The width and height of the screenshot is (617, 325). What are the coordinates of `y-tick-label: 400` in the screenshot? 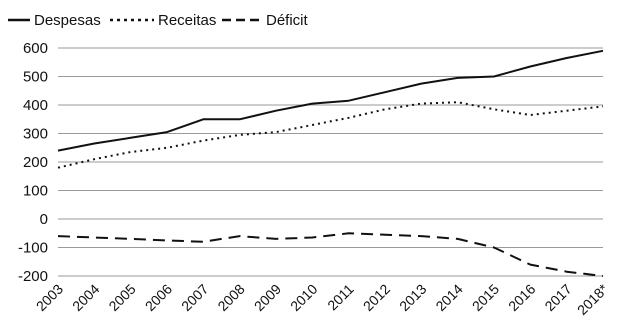 It's located at (35, 105).